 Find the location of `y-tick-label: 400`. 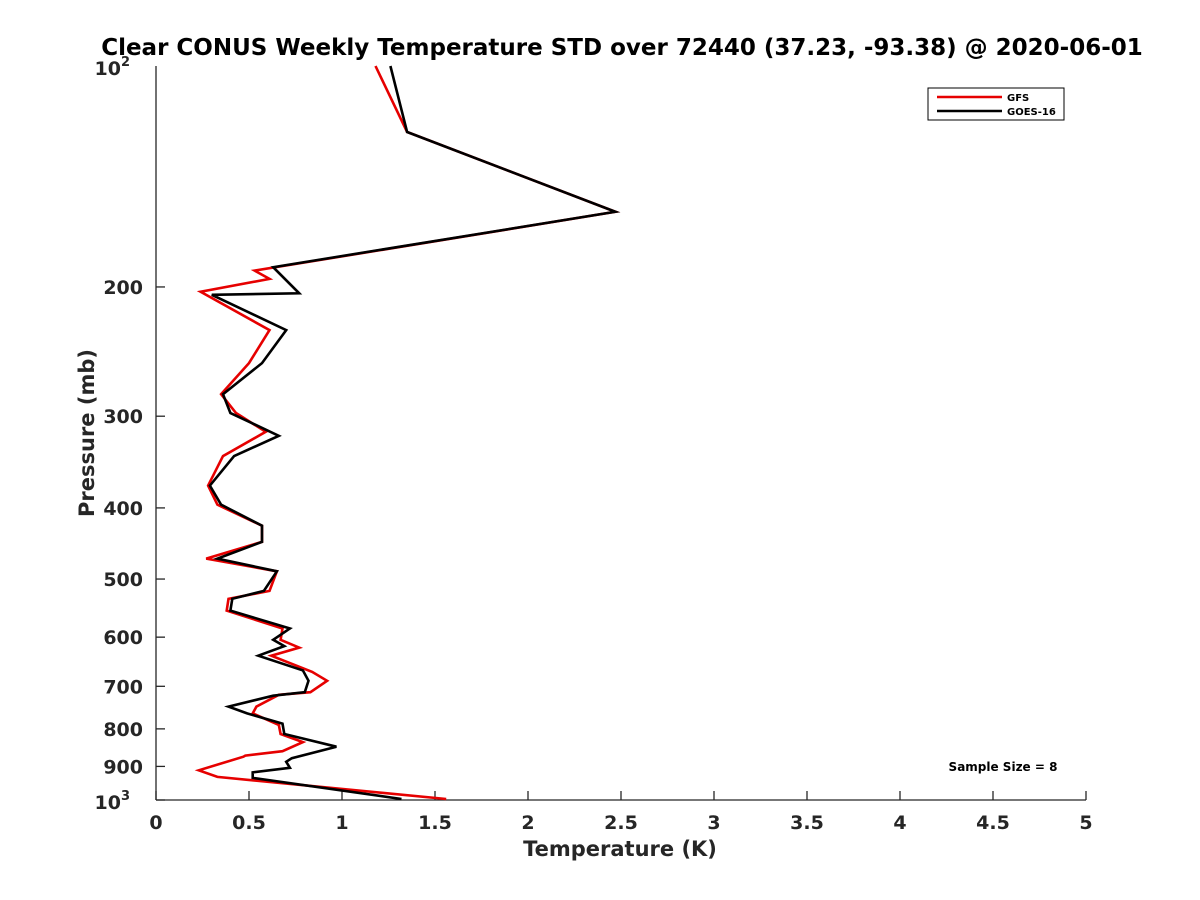

y-tick-label: 400 is located at coordinates (123, 509).